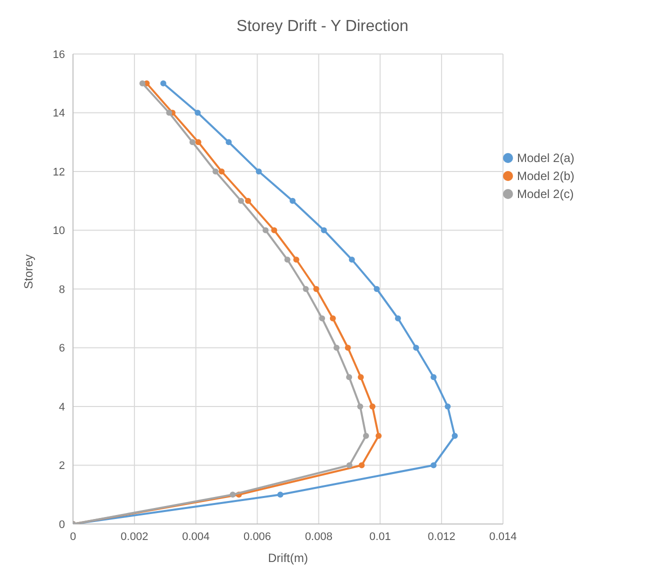 The image size is (645, 586). Describe the element at coordinates (61, 524) in the screenshot. I see `y-tick-label: 0` at that location.